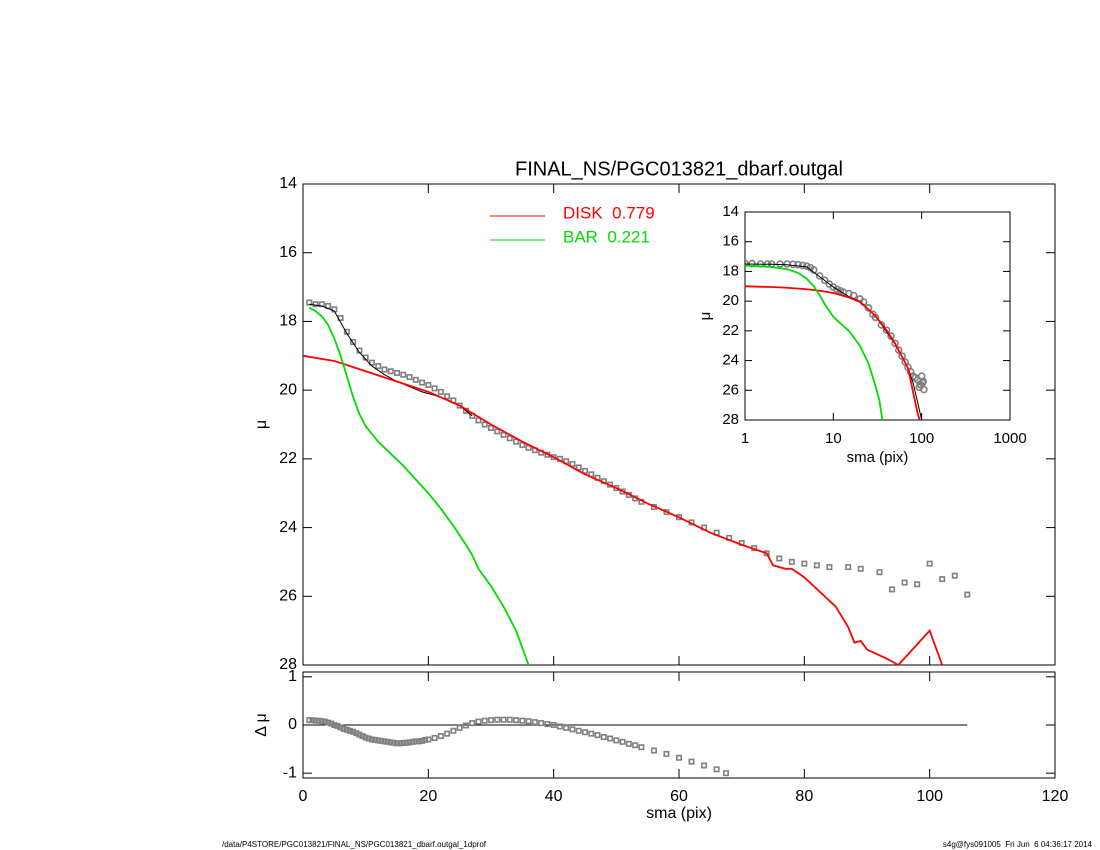 This screenshot has height=850, width=1100. Describe the element at coordinates (290, 772) in the screenshot. I see `y-tick-label: -1` at that location.